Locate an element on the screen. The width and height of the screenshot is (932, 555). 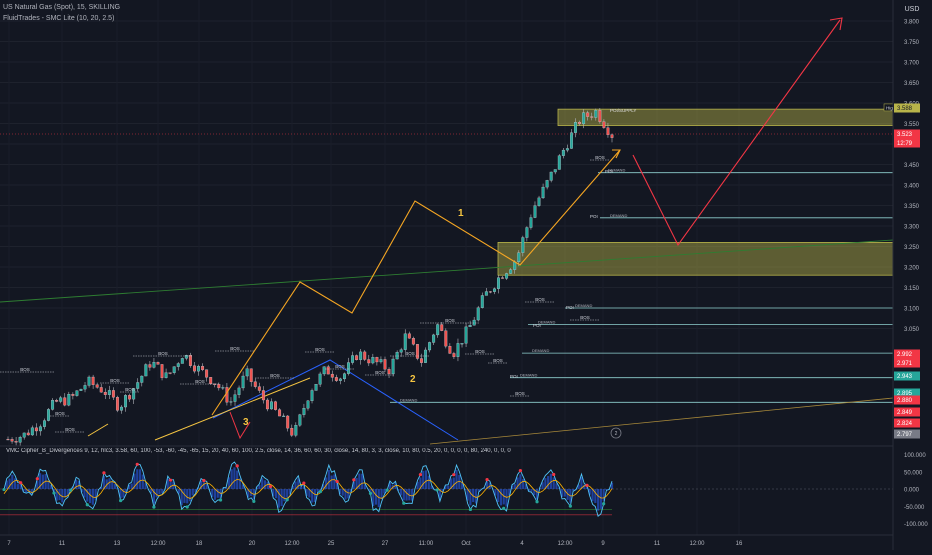
red-small-path is located at coordinates (240, 425).